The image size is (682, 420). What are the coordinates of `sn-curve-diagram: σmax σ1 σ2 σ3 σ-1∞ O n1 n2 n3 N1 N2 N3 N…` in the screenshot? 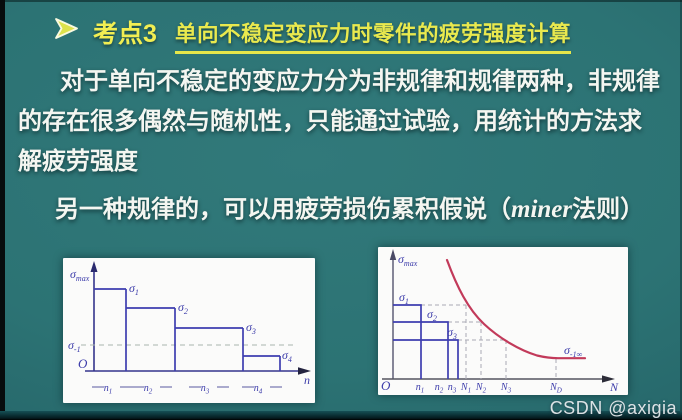 It's located at (503, 321).